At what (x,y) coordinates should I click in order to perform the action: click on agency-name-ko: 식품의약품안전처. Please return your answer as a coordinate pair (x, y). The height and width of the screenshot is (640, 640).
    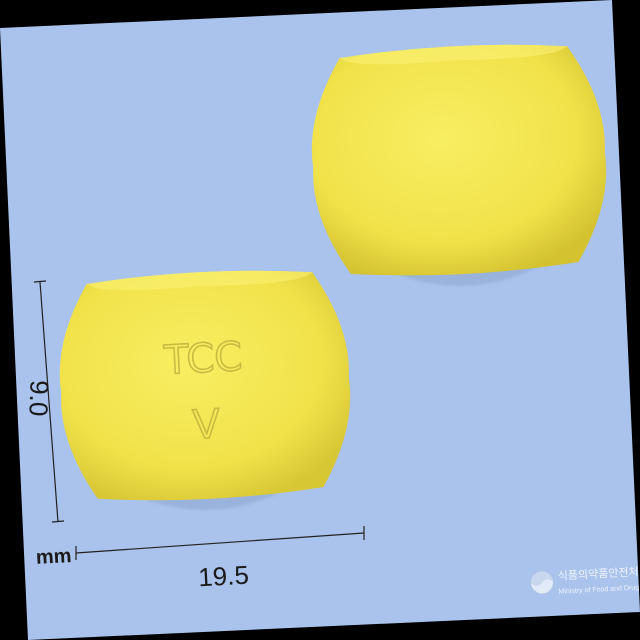
    Looking at the image, I should click on (598, 573).